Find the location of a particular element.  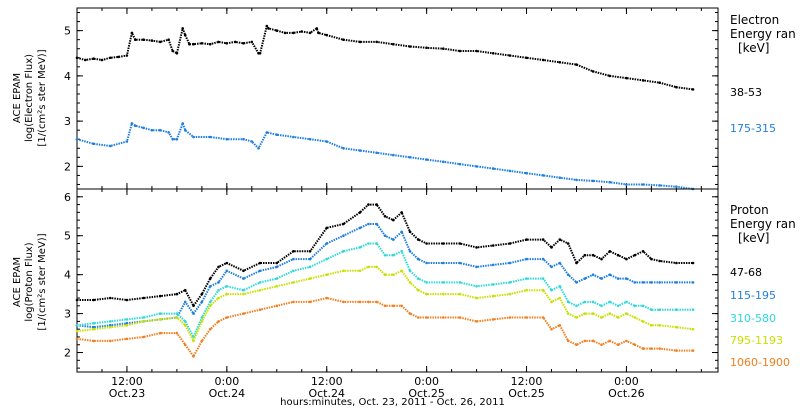

y-tick-label: 2 is located at coordinates (67, 353).